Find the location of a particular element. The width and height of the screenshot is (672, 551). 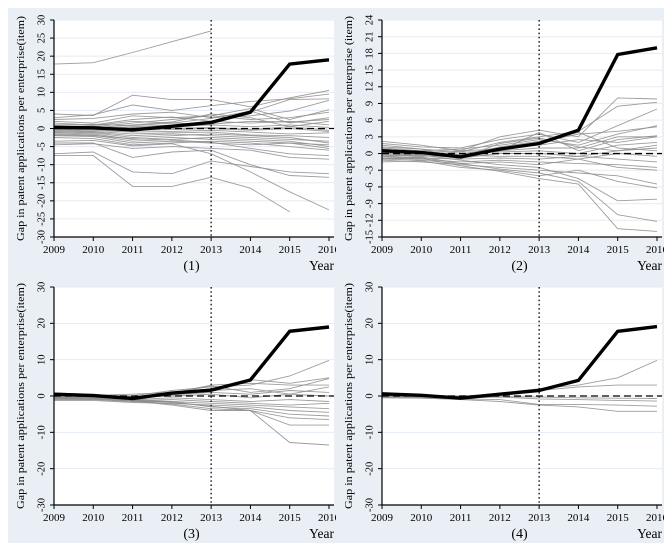

y-tick-label: -25 is located at coordinates (42, 219).